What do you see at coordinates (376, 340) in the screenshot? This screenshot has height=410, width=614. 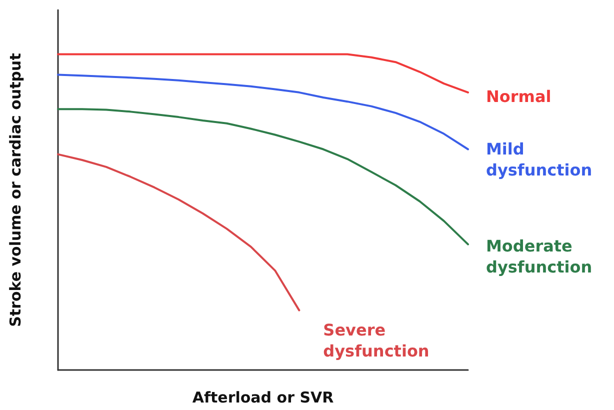 I see `series-label: Severe dysfunction` at bounding box center [376, 340].